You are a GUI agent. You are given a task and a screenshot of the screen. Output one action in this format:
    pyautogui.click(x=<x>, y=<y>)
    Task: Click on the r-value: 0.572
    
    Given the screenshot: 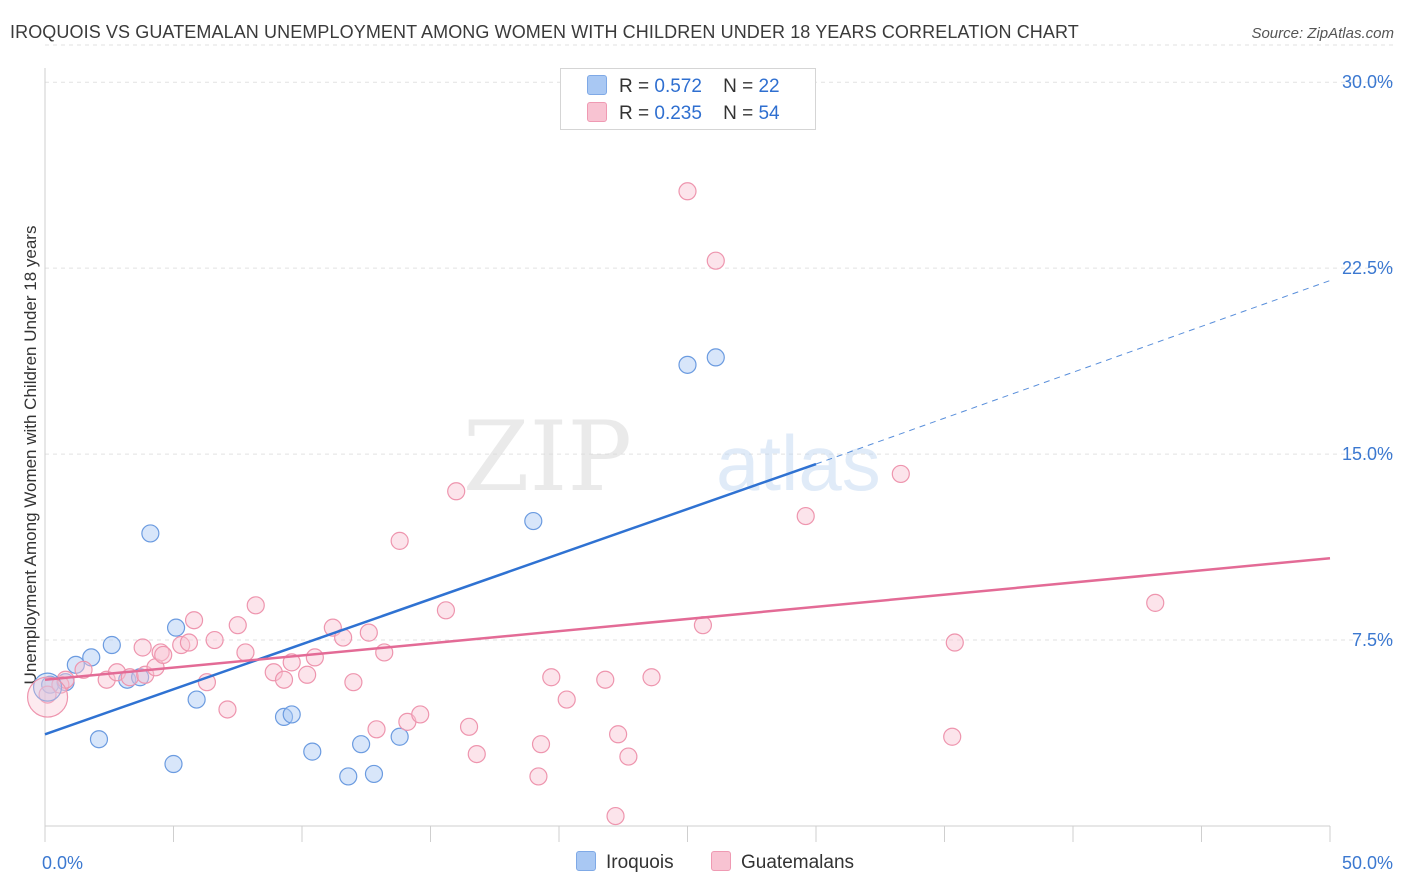 What is the action you would take?
    pyautogui.click(x=678, y=86)
    